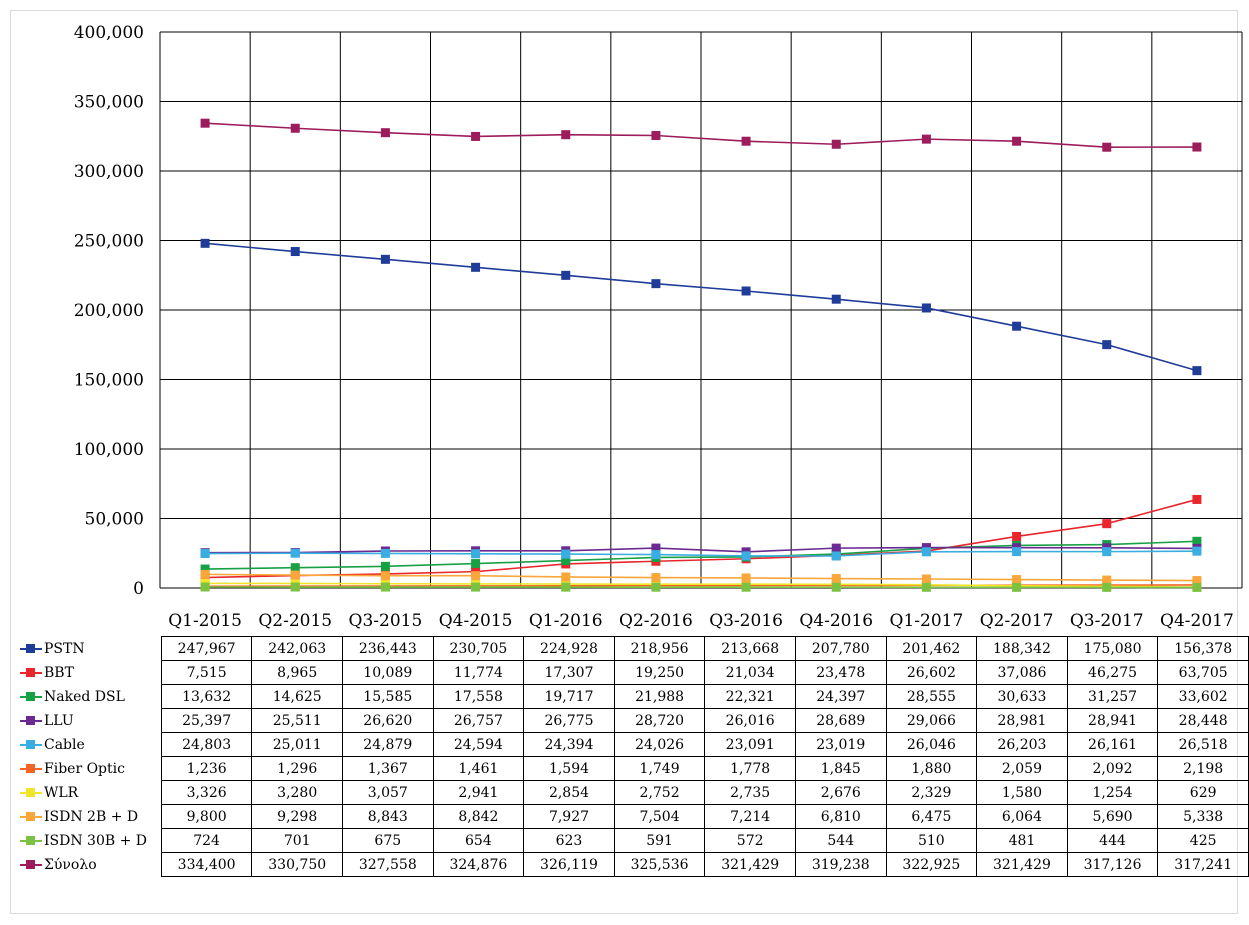 This screenshot has width=1249, height=925. What do you see at coordinates (569, 744) in the screenshot?
I see `data-label: 24,394` at bounding box center [569, 744].